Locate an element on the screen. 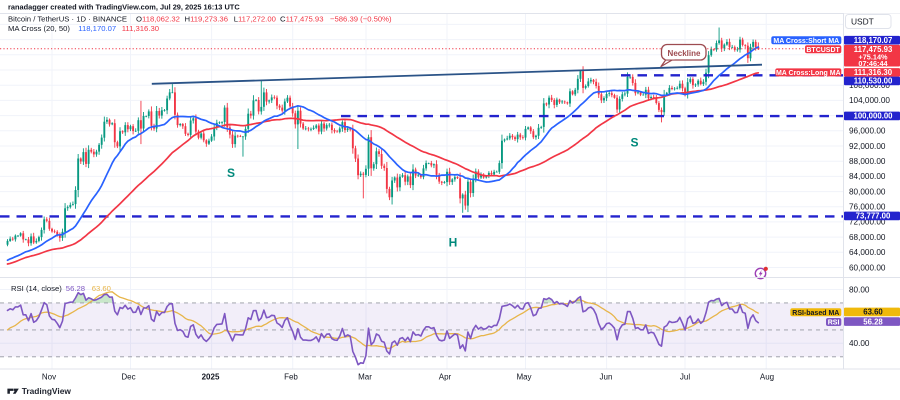  svg-text: 110,530.00 is located at coordinates (873, 81).